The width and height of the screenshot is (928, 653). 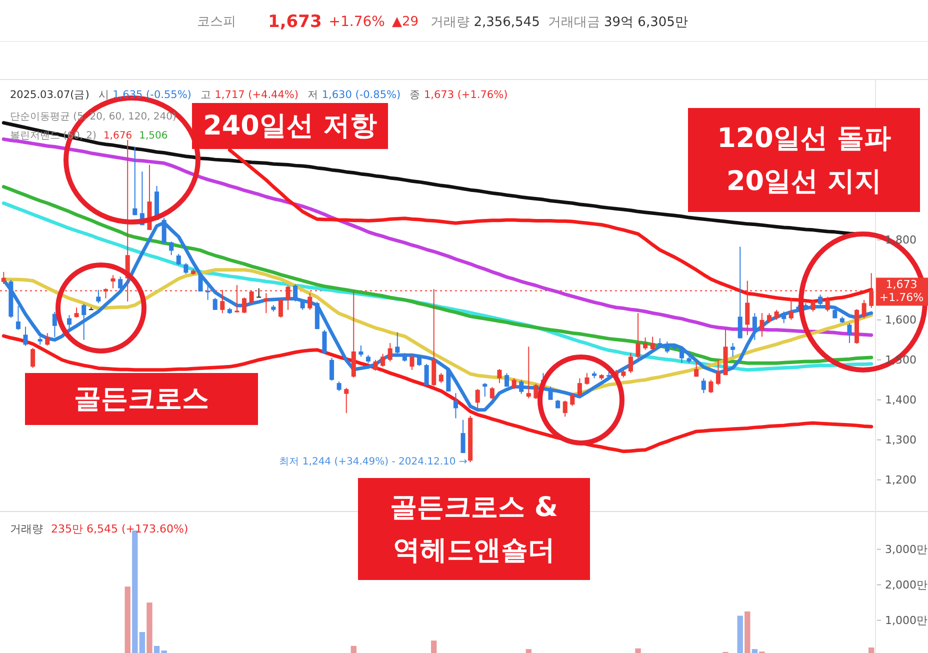 I want to click on text: 코스피, so click(x=216, y=22).